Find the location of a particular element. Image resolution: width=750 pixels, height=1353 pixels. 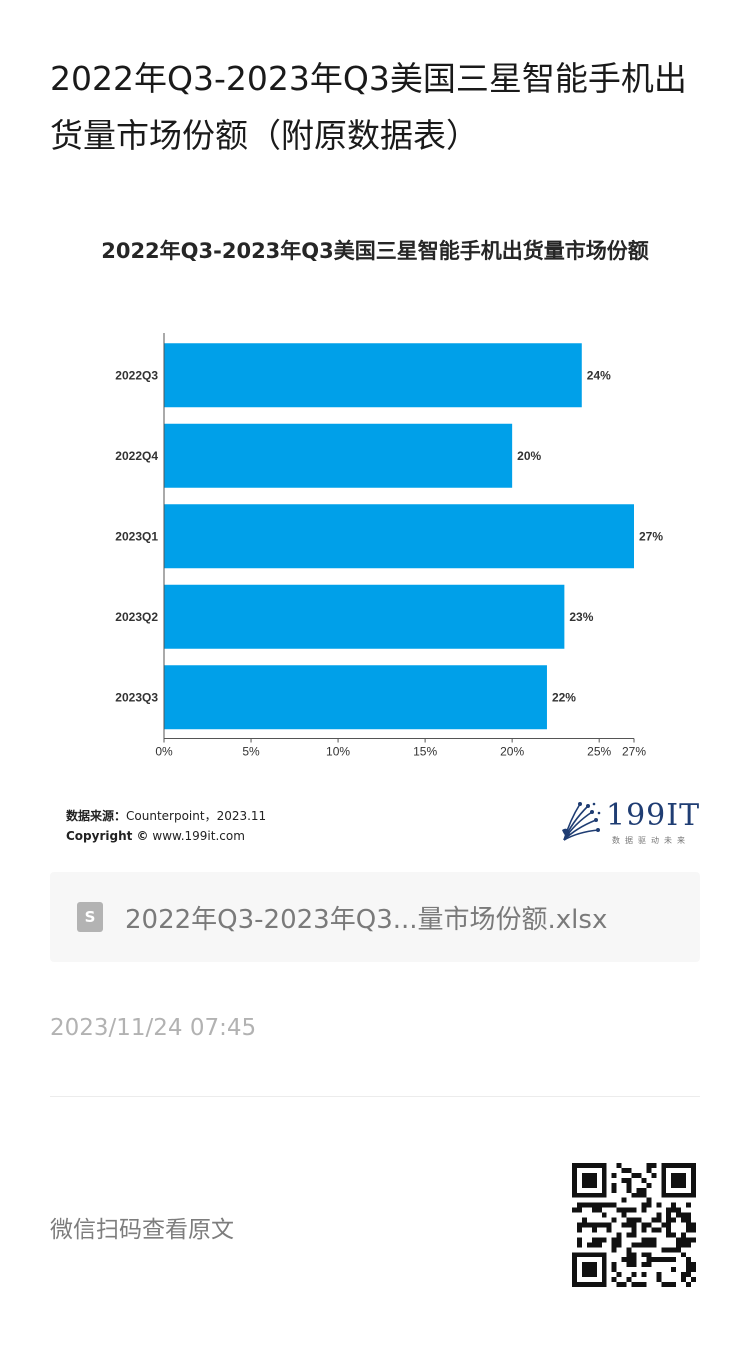

source-text: Counterpoint，2023.11 is located at coordinates (196, 816).